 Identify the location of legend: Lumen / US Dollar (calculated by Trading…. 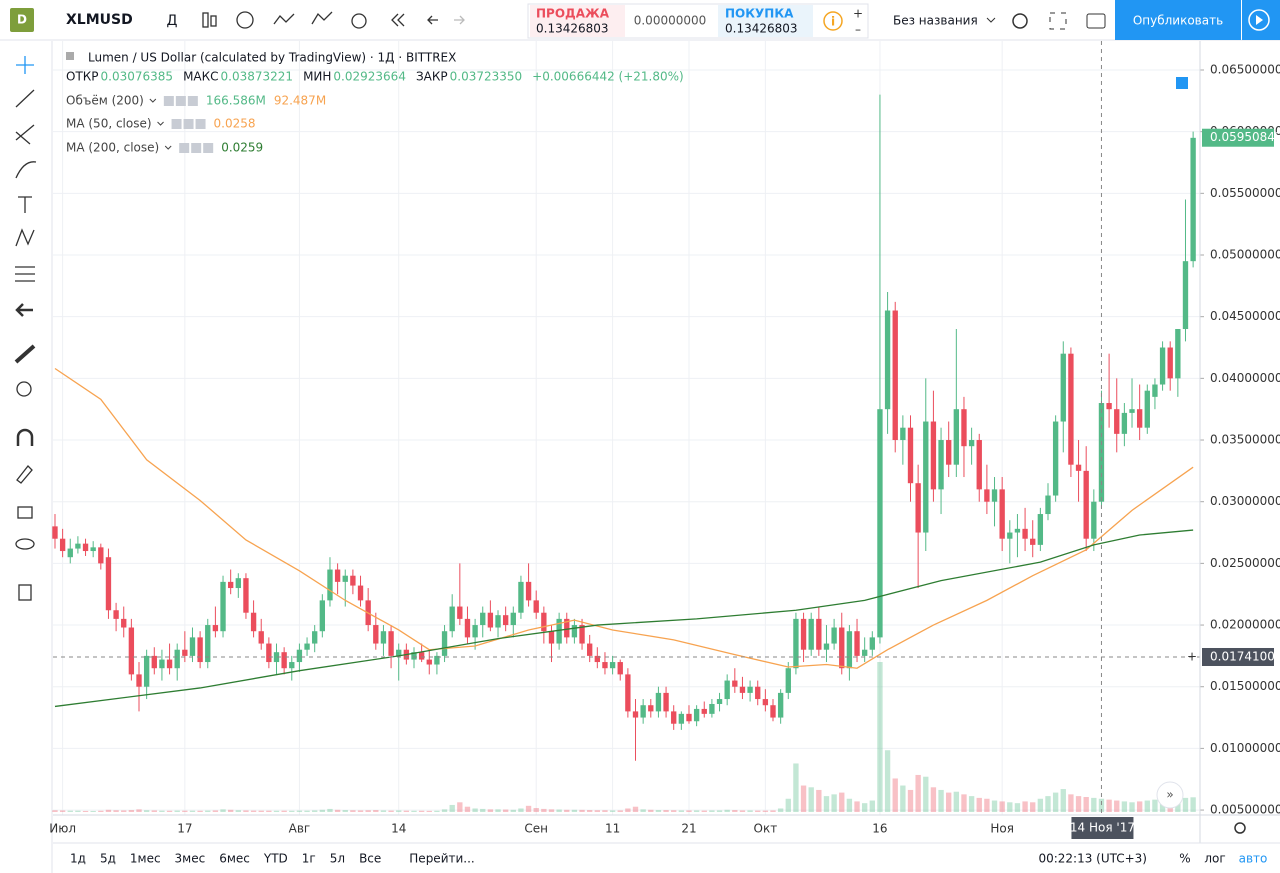
(375, 103).